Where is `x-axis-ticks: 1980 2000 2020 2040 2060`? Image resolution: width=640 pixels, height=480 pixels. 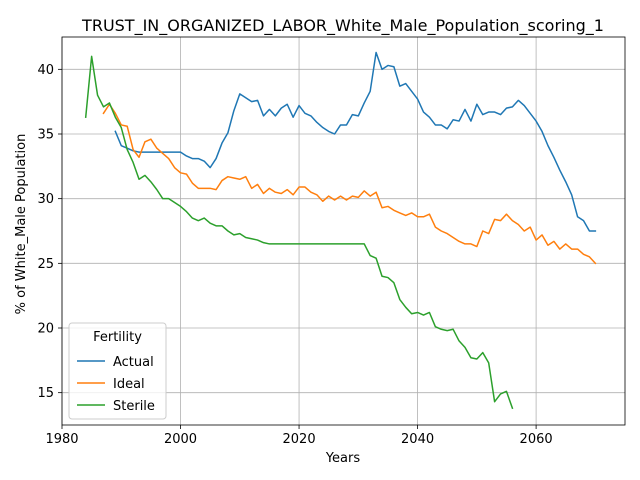 x-axis-ticks: 1980 2000 2020 2040 2060 is located at coordinates (299, 436).